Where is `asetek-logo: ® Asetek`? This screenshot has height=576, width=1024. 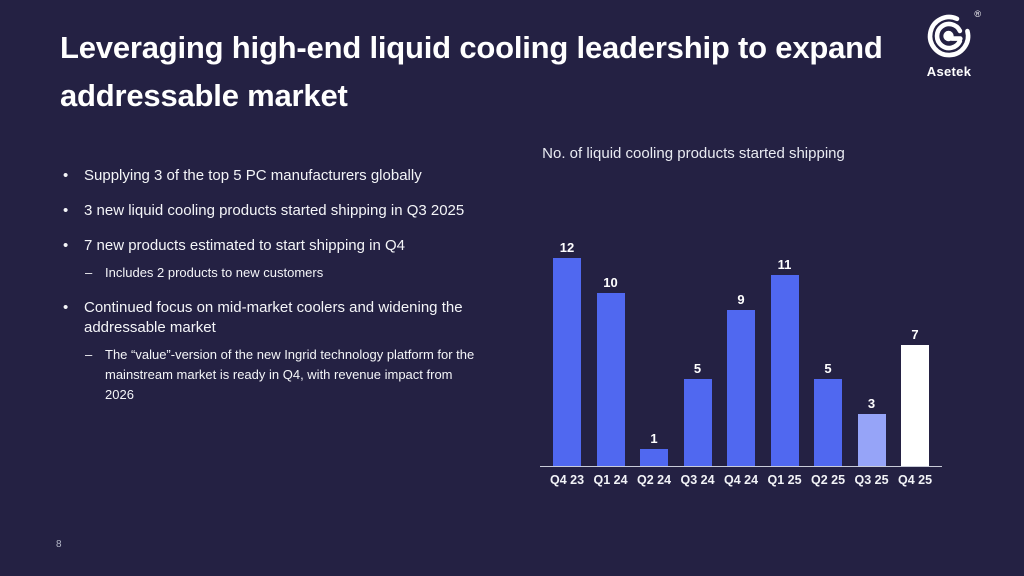
asetek-logo: ® Asetek is located at coordinates (949, 44).